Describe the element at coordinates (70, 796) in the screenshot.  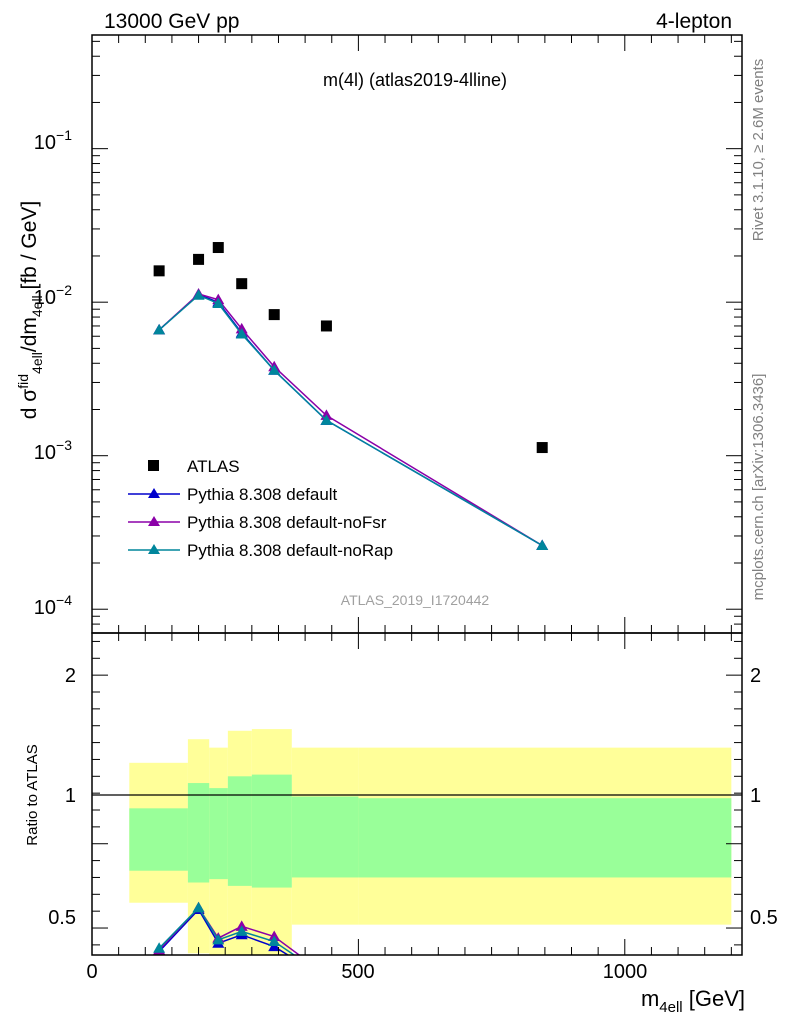
I see `ytick-ratio-1: 1` at that location.